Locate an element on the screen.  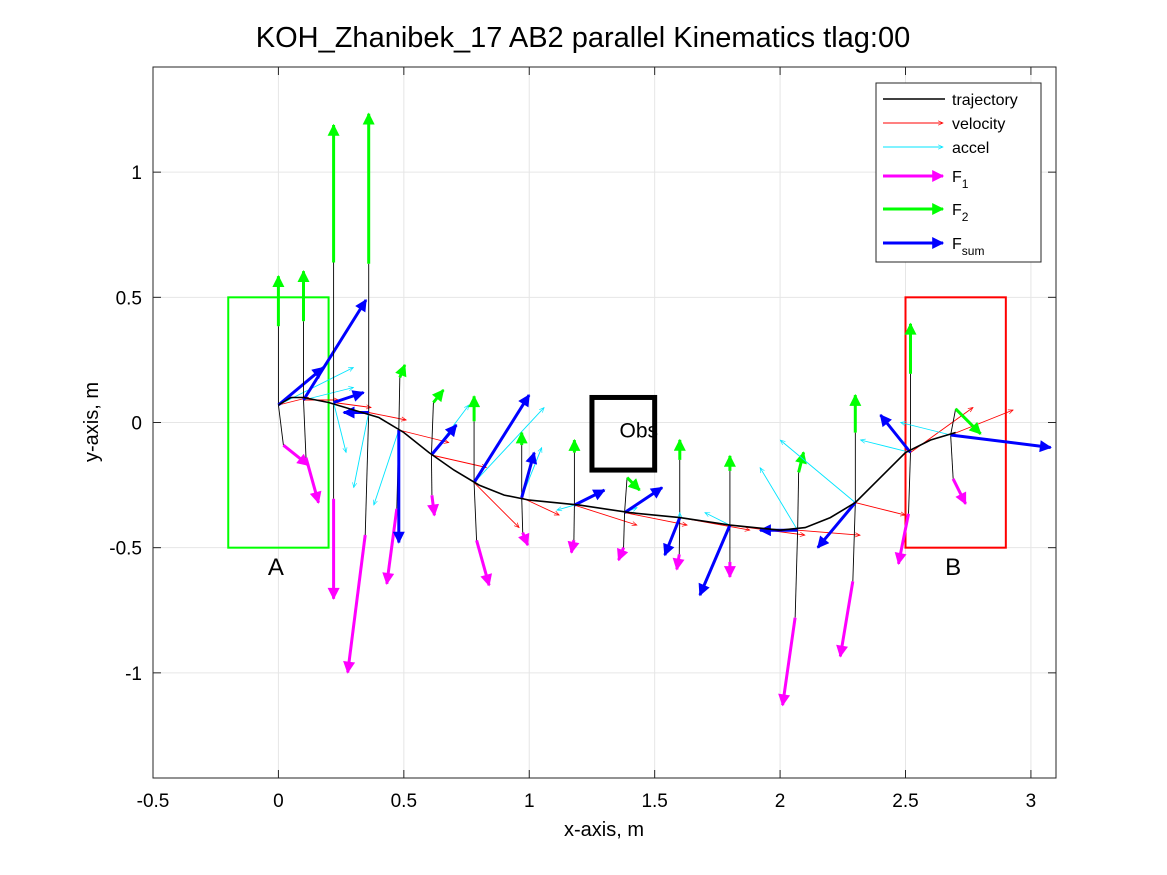
y-axis-label: y-axis, m is located at coordinates (92, 422).